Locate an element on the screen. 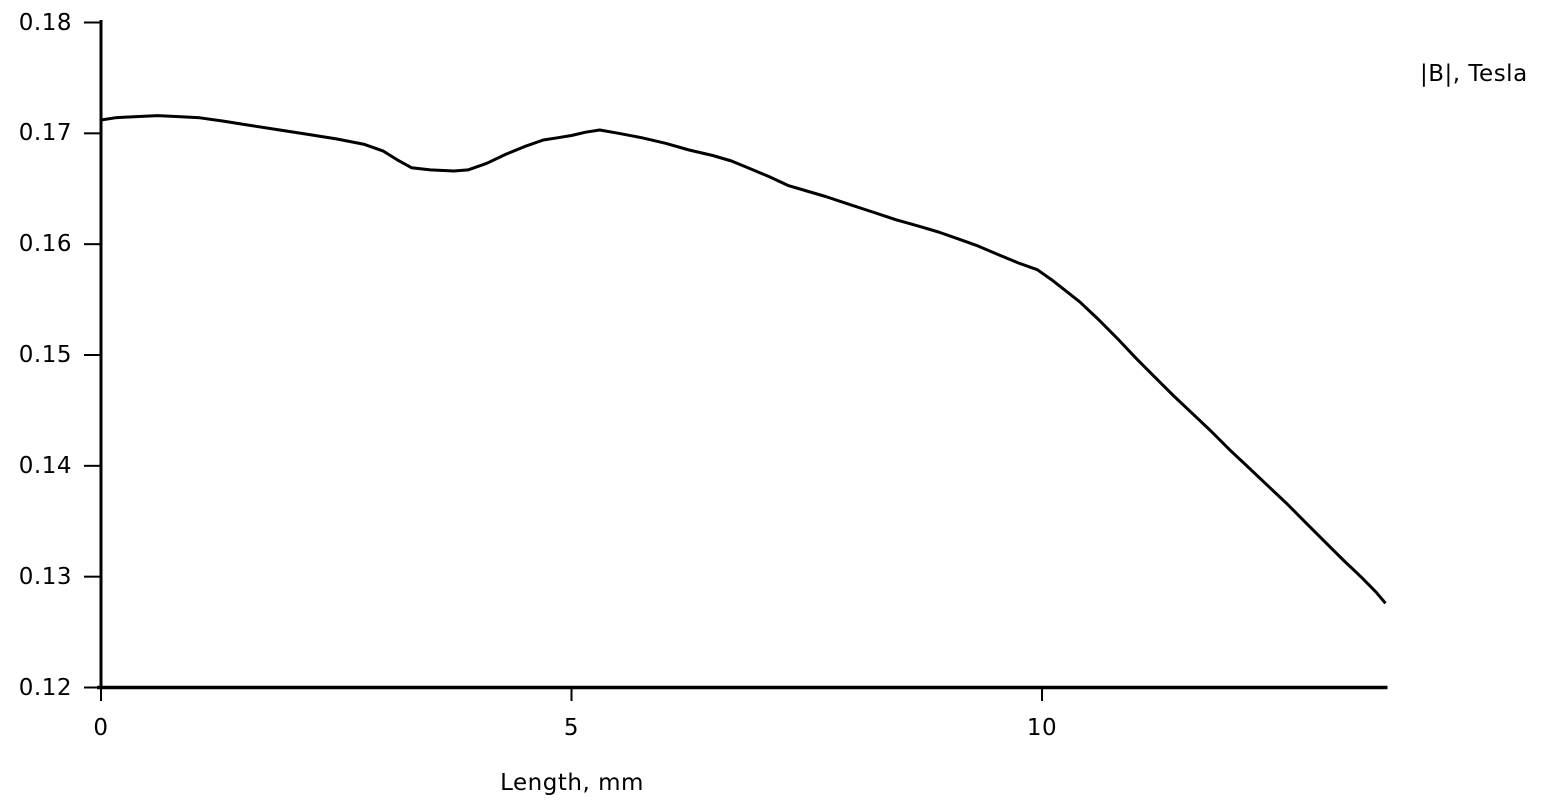 Image resolution: width=1561 pixels, height=811 pixels. x-axis-title: Length, mm is located at coordinates (572, 783).